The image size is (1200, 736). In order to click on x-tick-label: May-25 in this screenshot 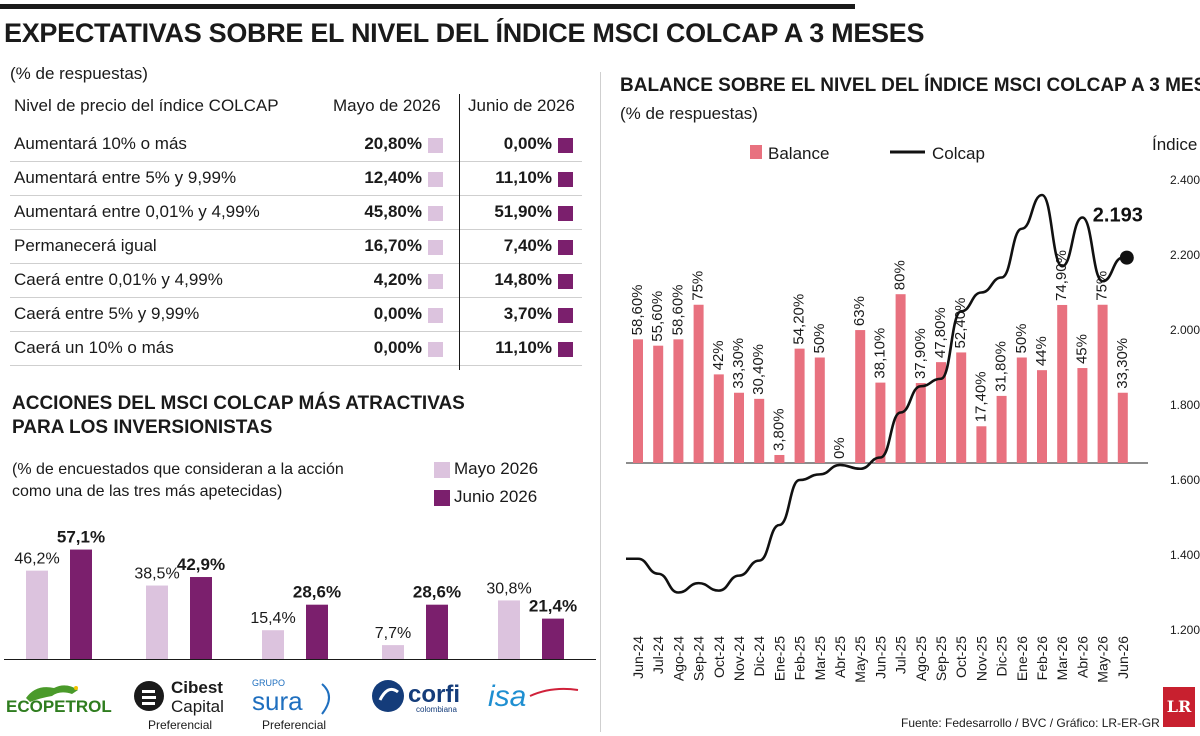, I will do `click(860, 659)`.